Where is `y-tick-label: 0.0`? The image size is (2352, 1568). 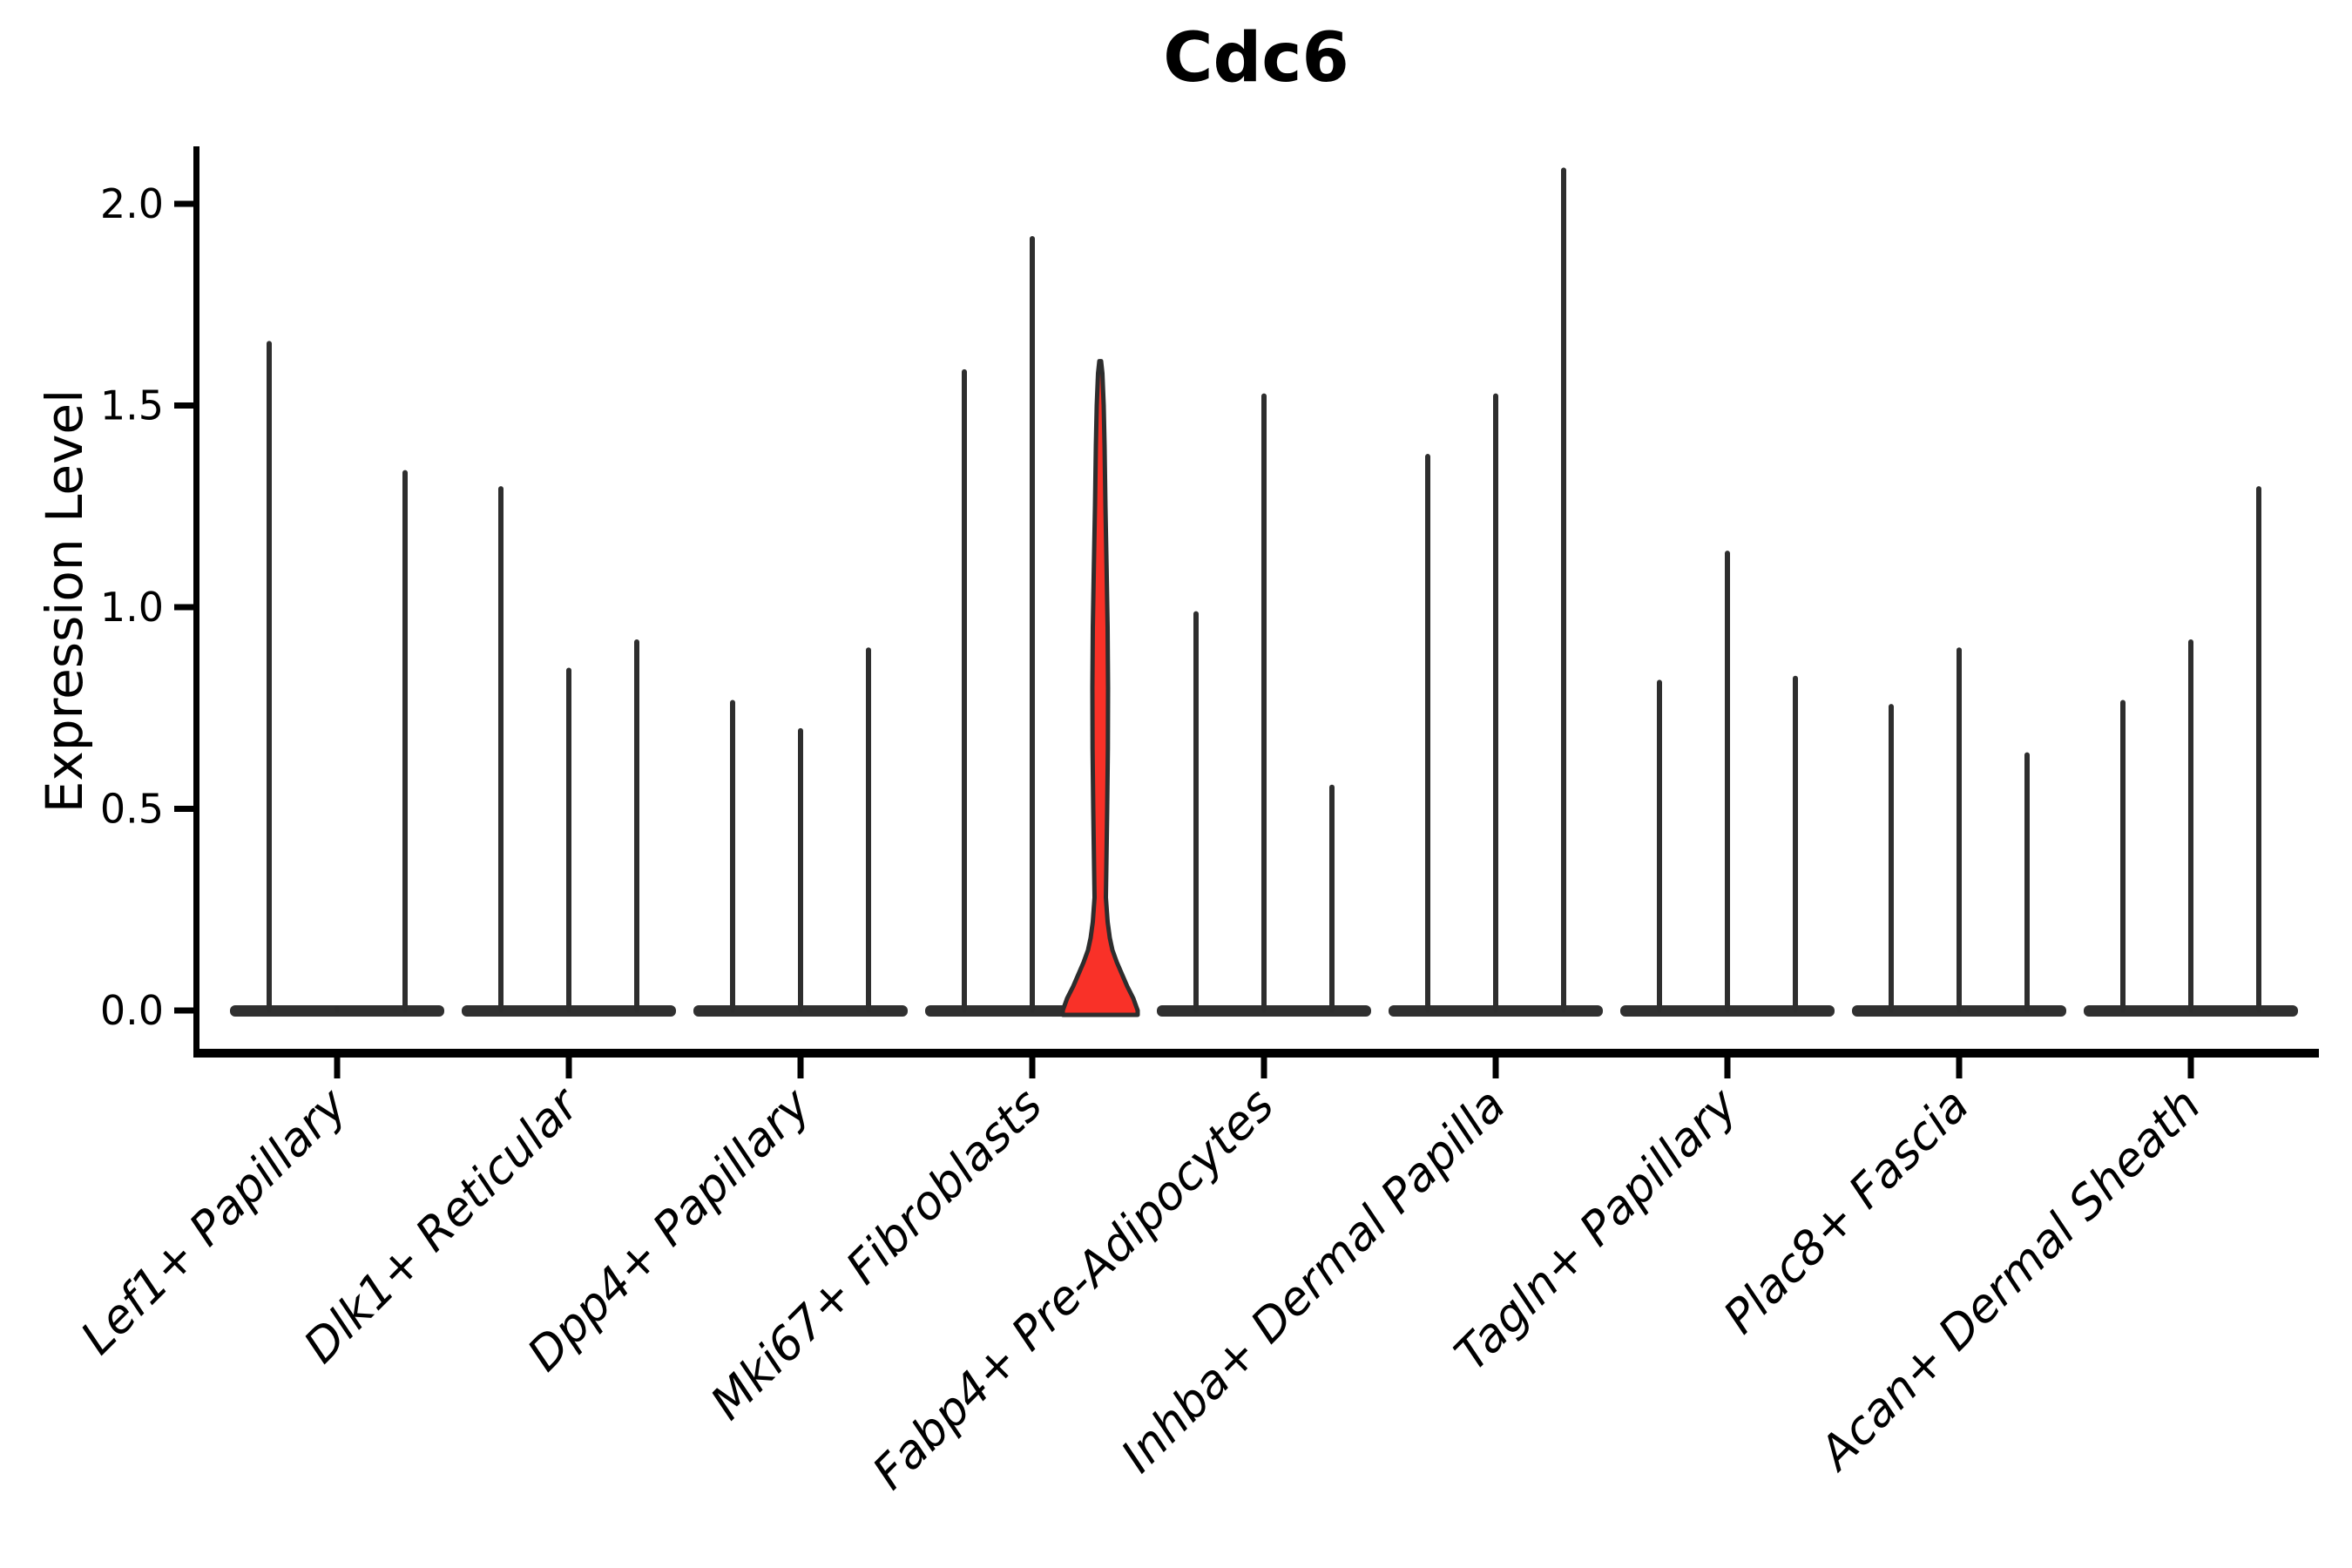
y-tick-label: 0.0 is located at coordinates (132, 1011).